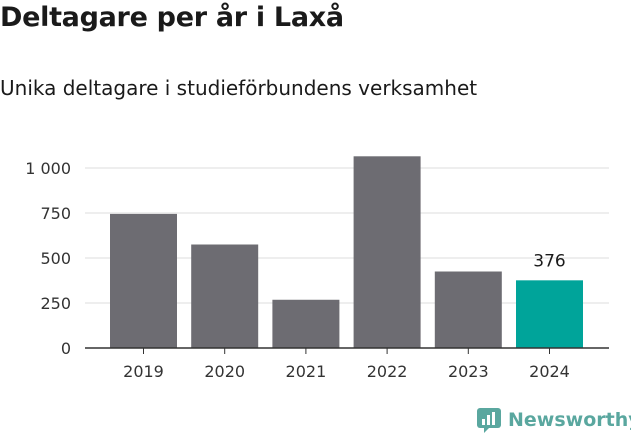 The image size is (631, 439). What do you see at coordinates (387, 371) in the screenshot?
I see `x-tick-label: 2022` at bounding box center [387, 371].